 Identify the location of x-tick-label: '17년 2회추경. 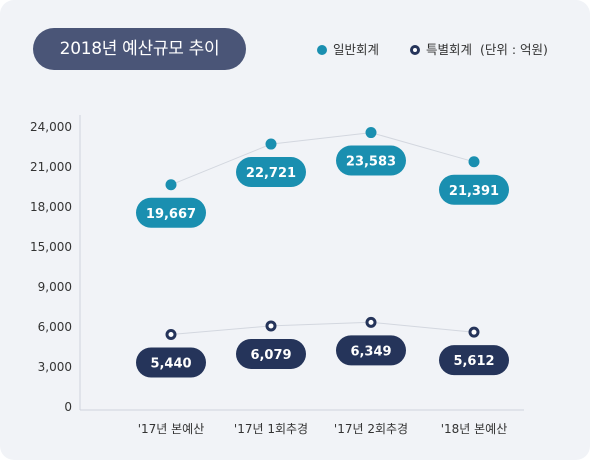
(371, 429).